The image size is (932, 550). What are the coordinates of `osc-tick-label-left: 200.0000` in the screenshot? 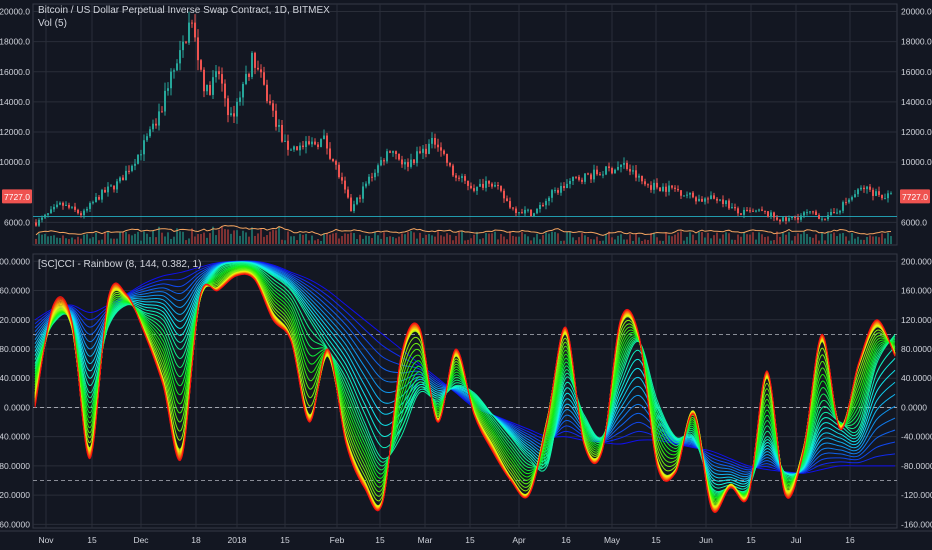 It's located at (15, 261).